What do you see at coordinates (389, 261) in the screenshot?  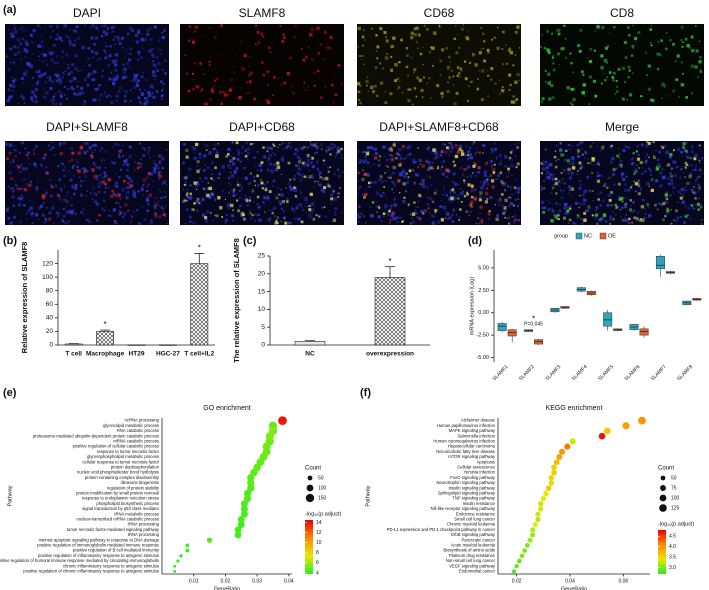 I see `annotation: *` at bounding box center [389, 261].